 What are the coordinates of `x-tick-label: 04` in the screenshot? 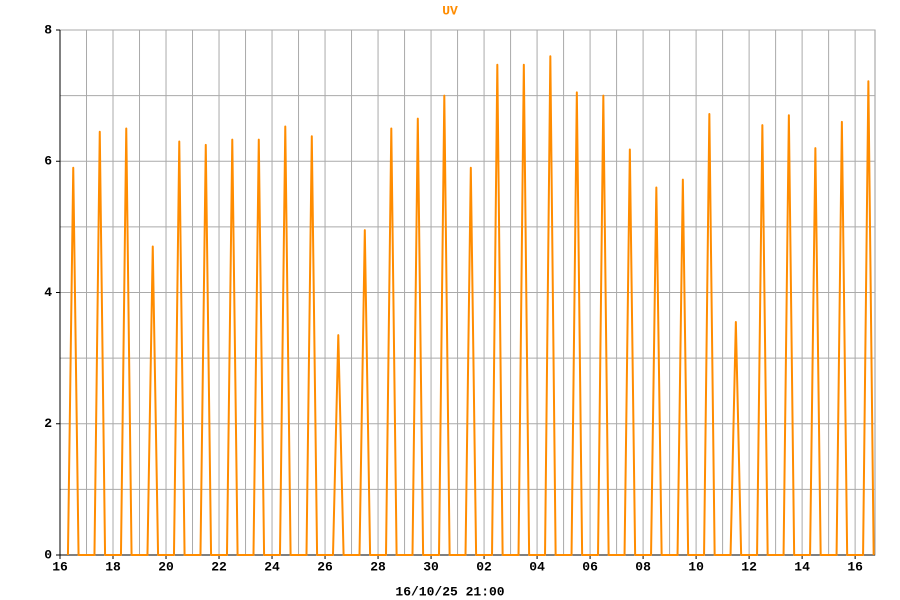 It's located at (537, 566).